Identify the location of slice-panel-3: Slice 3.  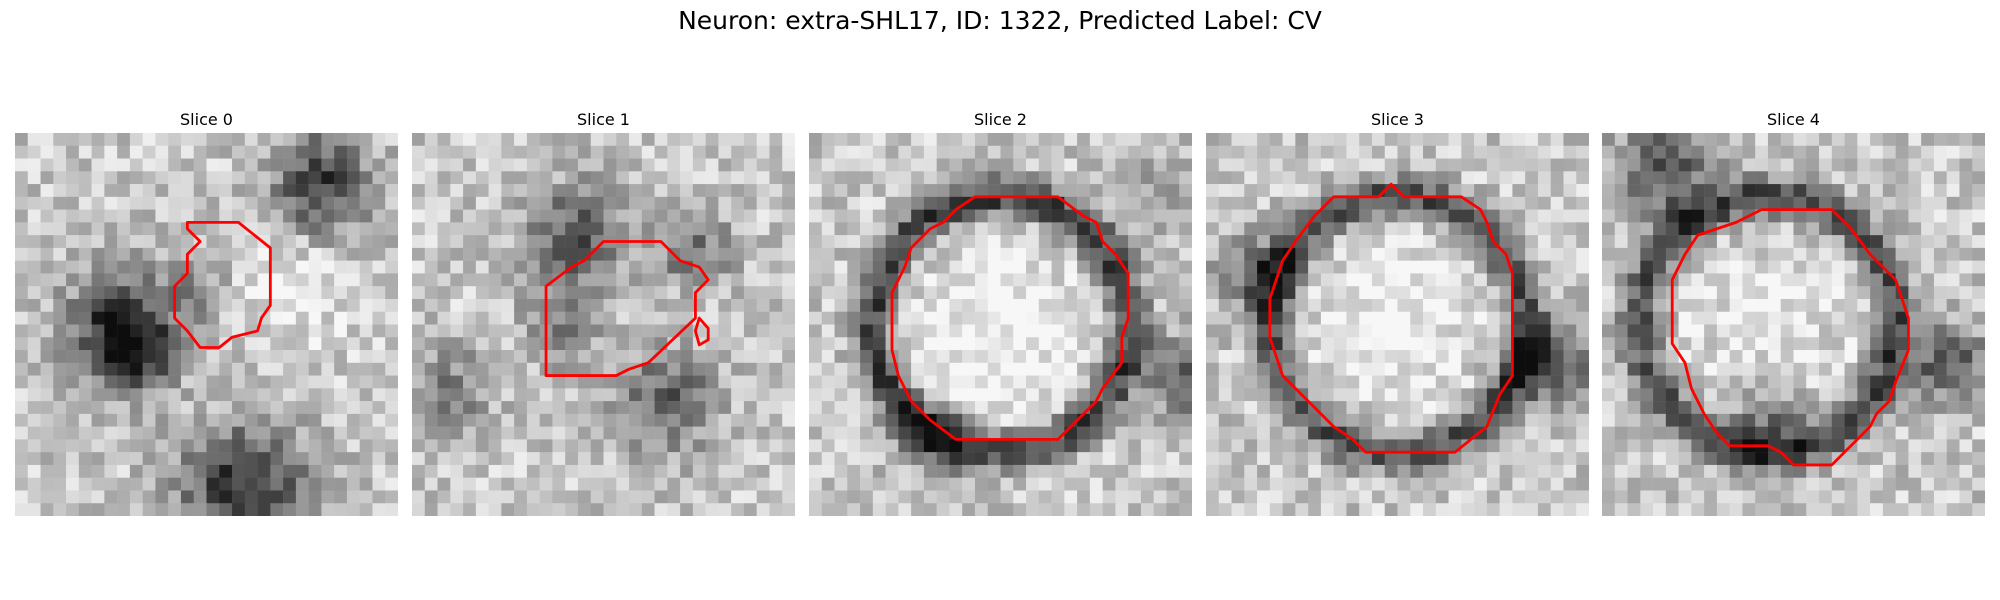
(1397, 311).